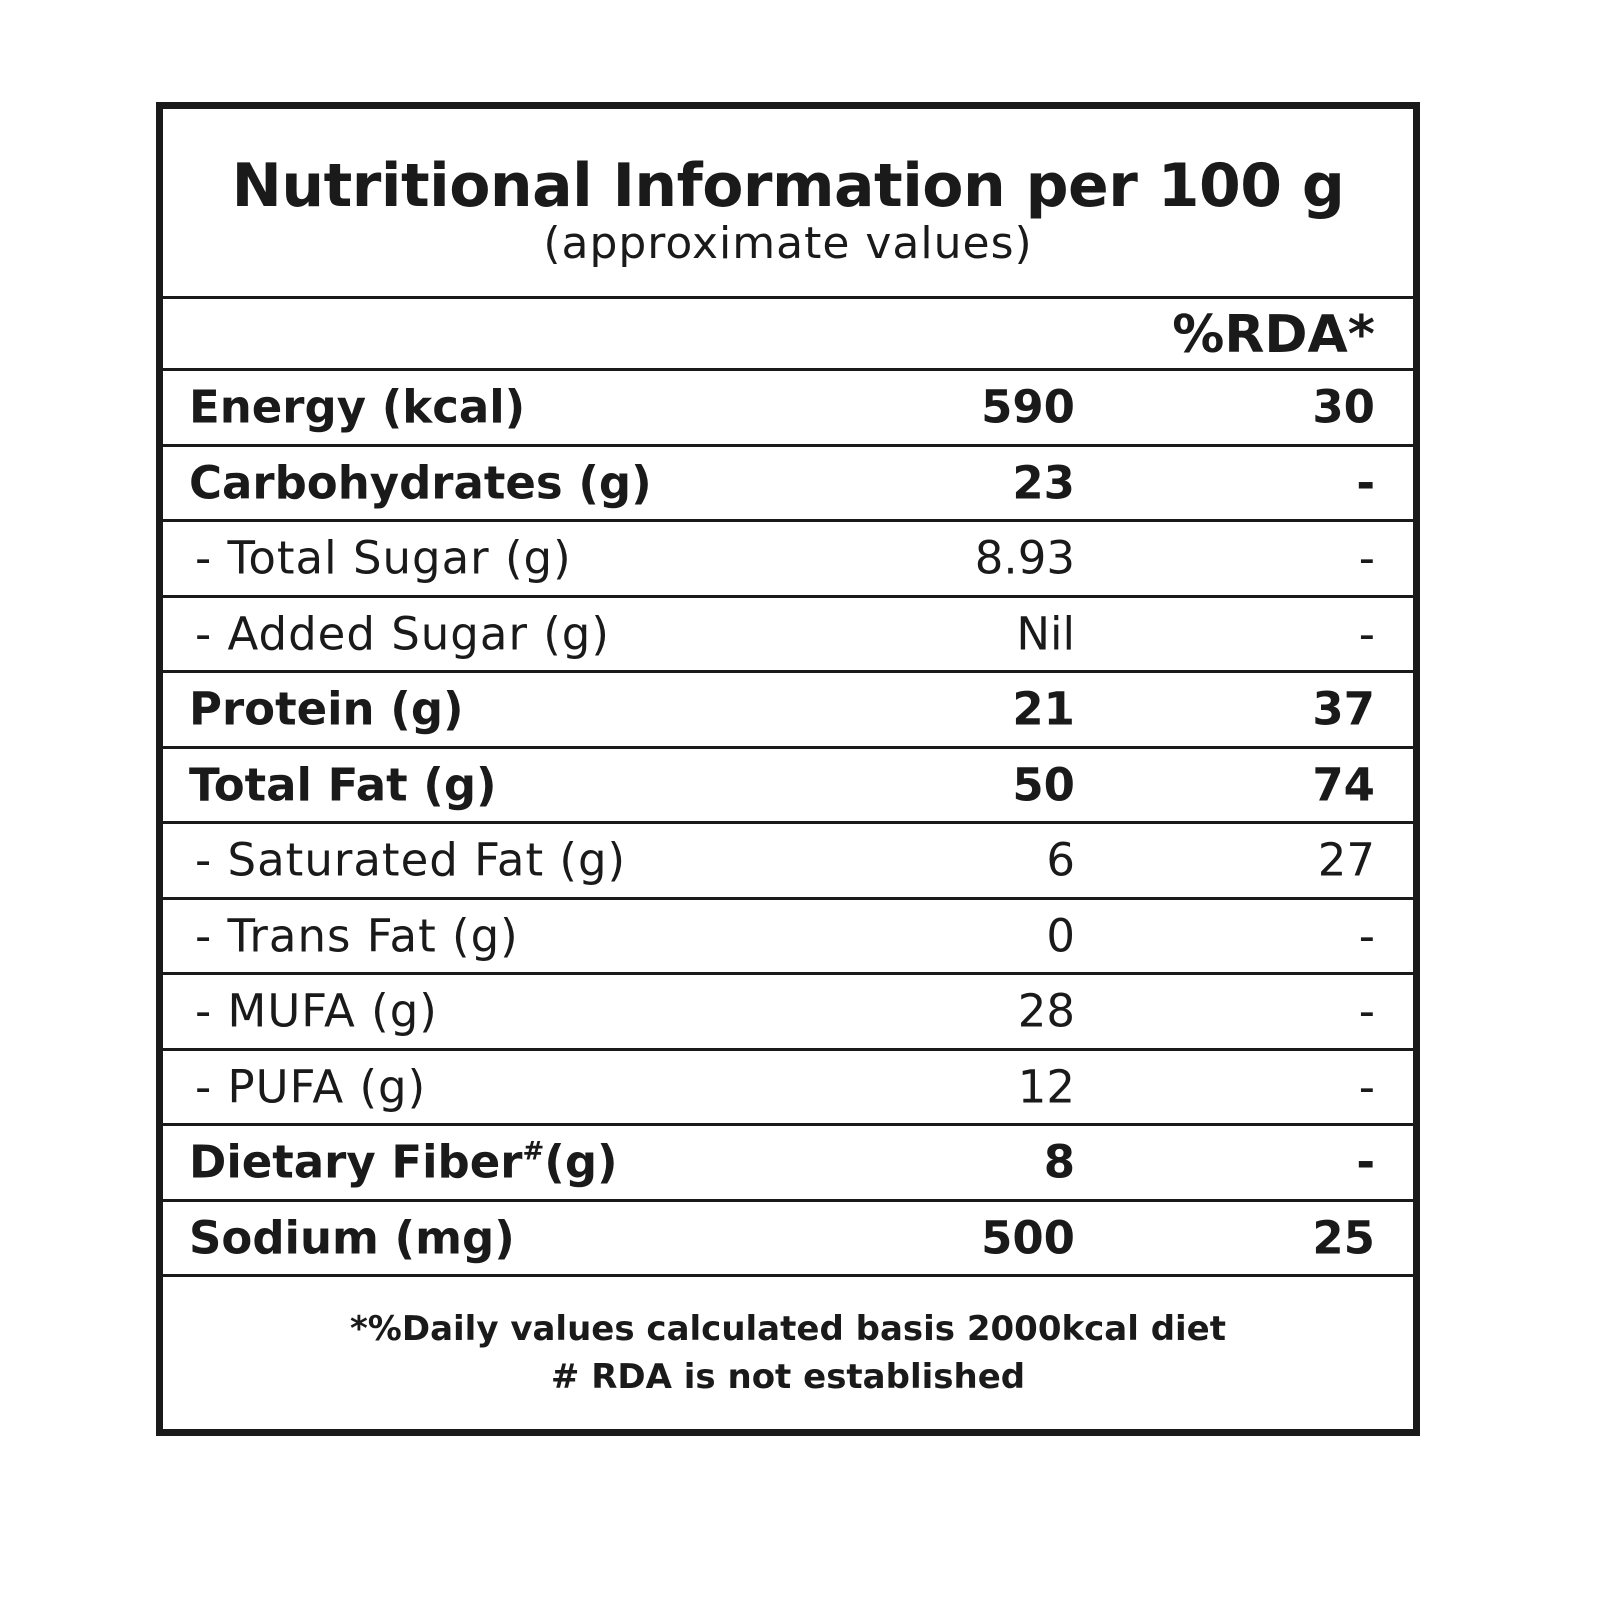 The height and width of the screenshot is (1600, 1600). I want to click on table-row-sodium: Sodium (mg) 500 25, so click(788, 1239).